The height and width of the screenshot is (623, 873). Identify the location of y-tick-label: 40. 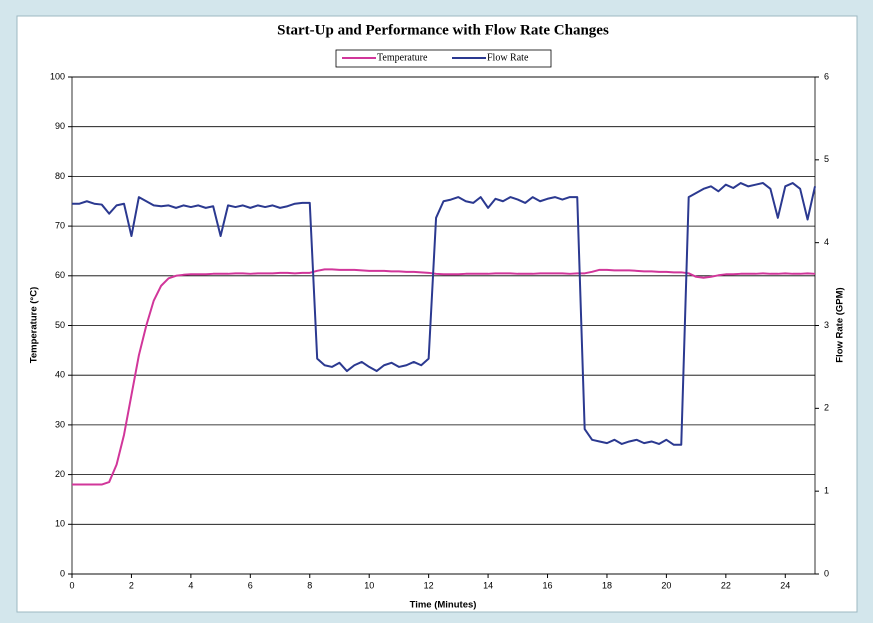
(60, 375).